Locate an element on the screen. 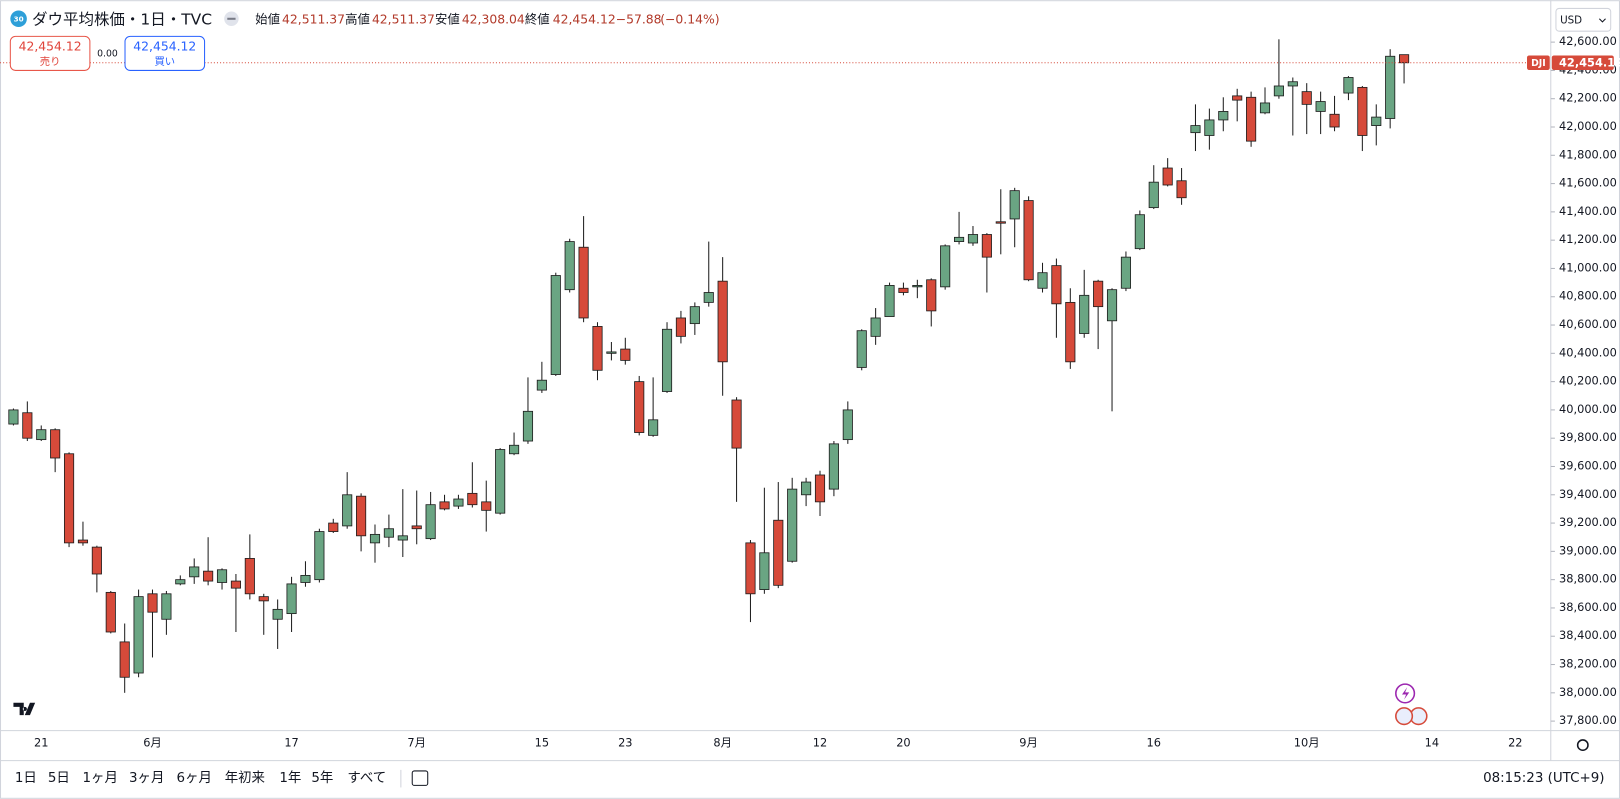  toolbar: 1日 5日 1ヶ月 3ヶ月 6ヶ月 年初来 1年 5年 すべて is located at coordinates (200, 778).